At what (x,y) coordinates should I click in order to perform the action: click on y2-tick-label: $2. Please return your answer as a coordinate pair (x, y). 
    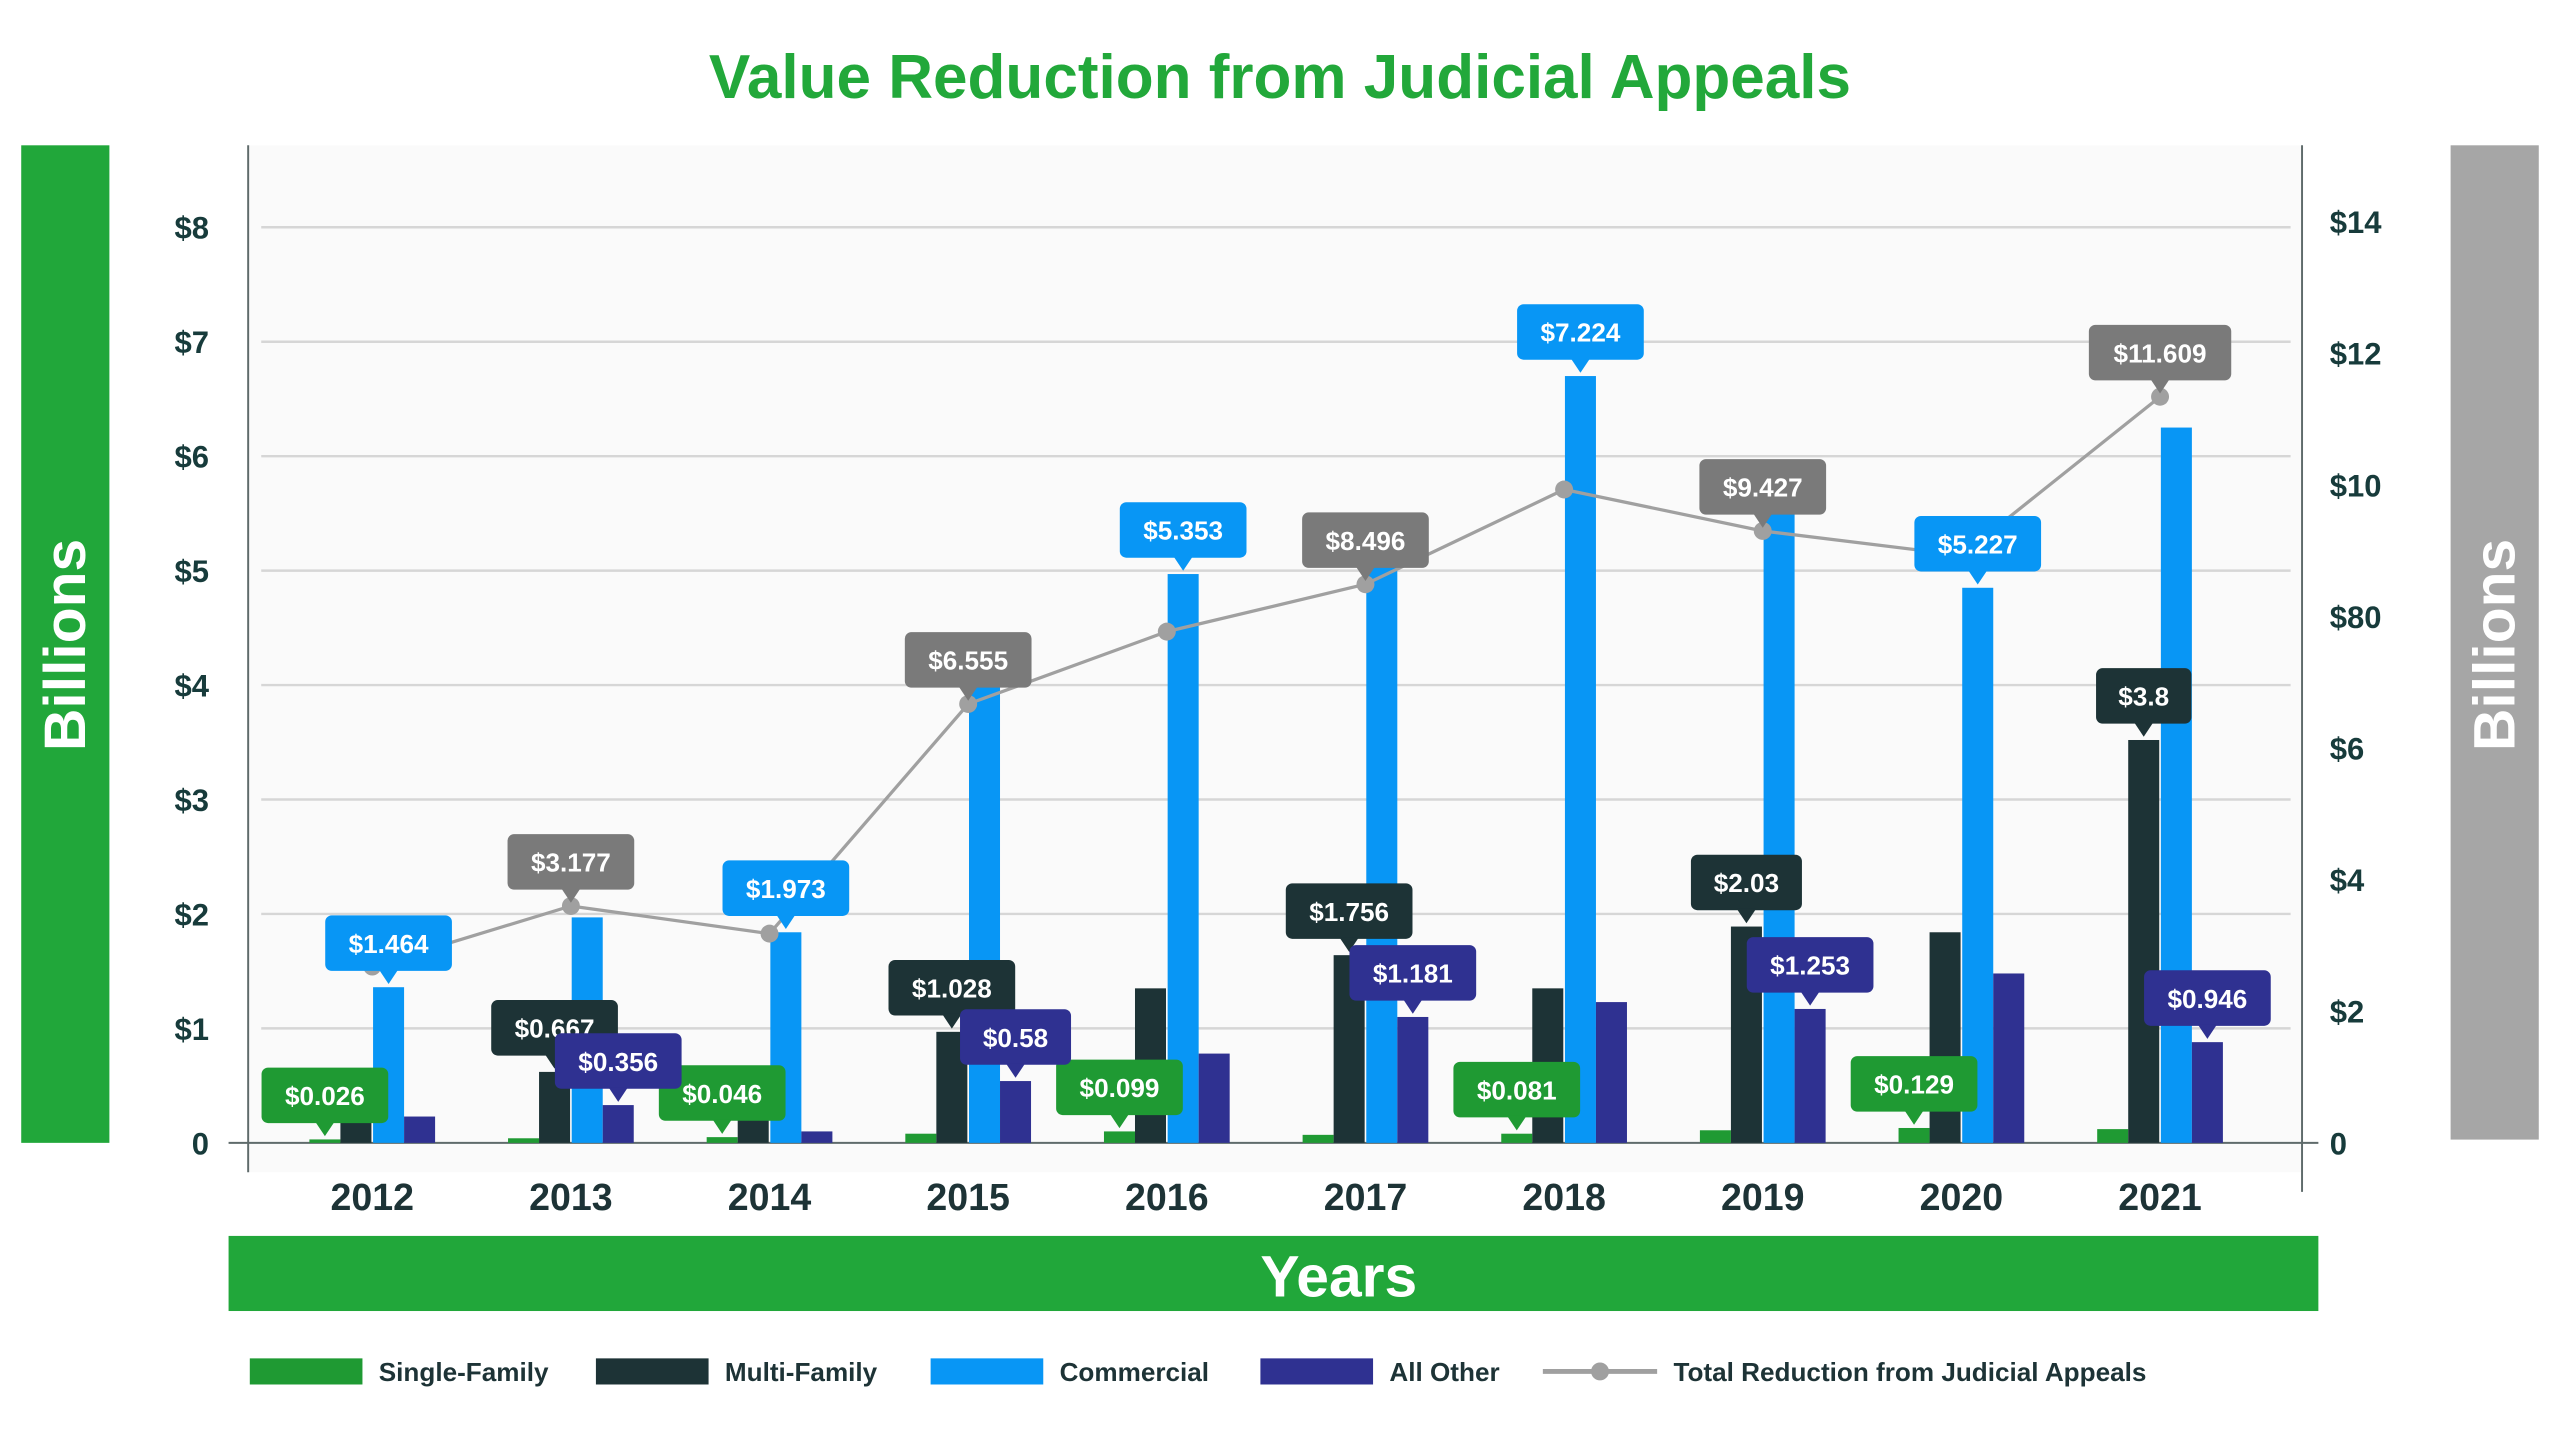
    Looking at the image, I should click on (2347, 1012).